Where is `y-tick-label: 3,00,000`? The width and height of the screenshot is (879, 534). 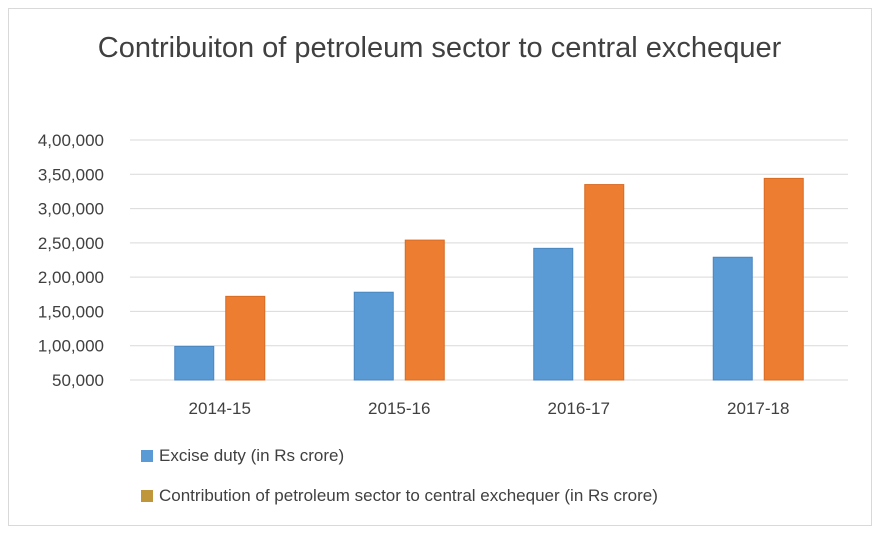 y-tick-label: 3,00,000 is located at coordinates (71, 209).